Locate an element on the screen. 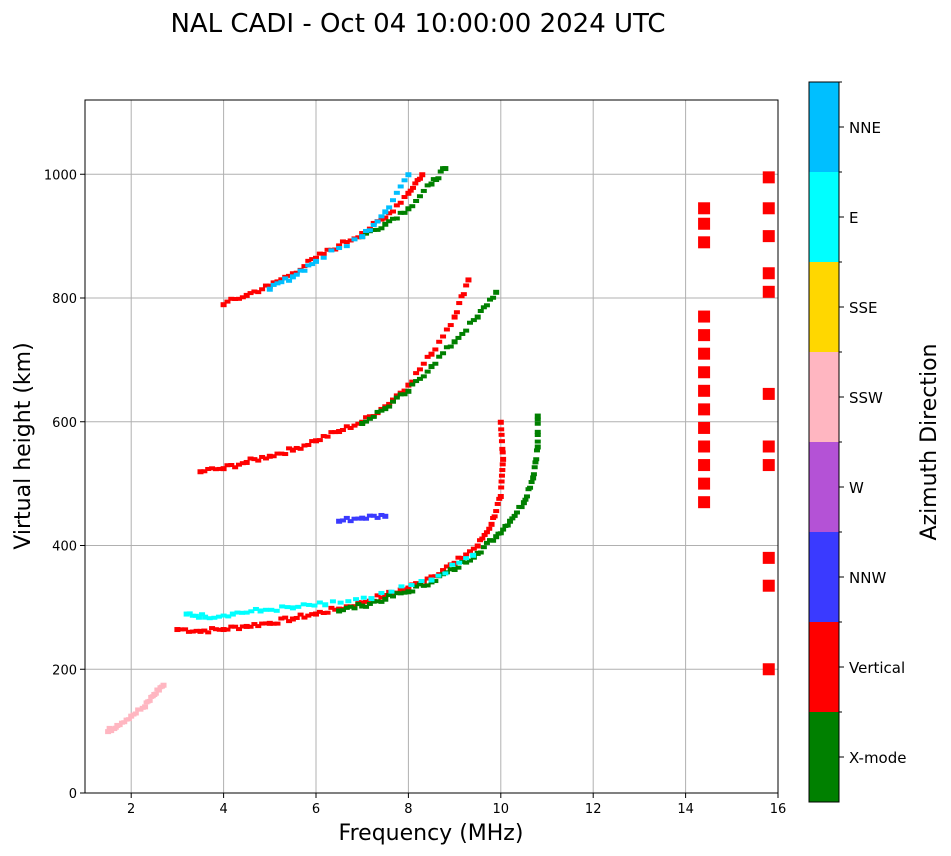 This screenshot has height=856, width=951. y-tick-label: 200 is located at coordinates (64, 670).